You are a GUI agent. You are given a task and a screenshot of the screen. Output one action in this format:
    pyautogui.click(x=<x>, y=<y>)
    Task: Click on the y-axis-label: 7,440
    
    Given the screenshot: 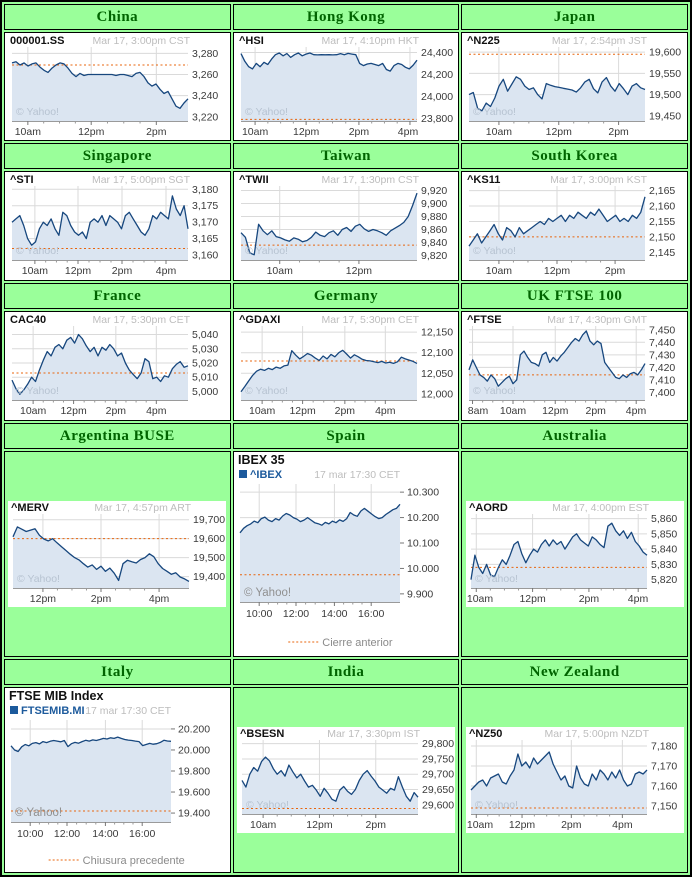 What is the action you would take?
    pyautogui.click(x=662, y=343)
    